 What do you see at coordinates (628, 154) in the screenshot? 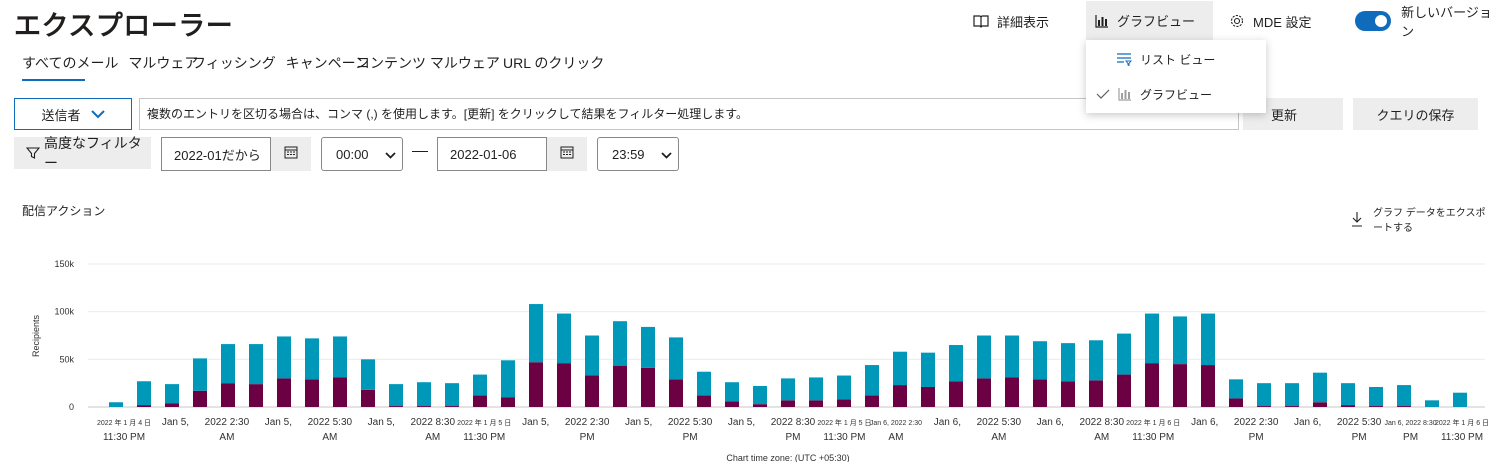
I see `end-time-value: 23:59` at bounding box center [628, 154].